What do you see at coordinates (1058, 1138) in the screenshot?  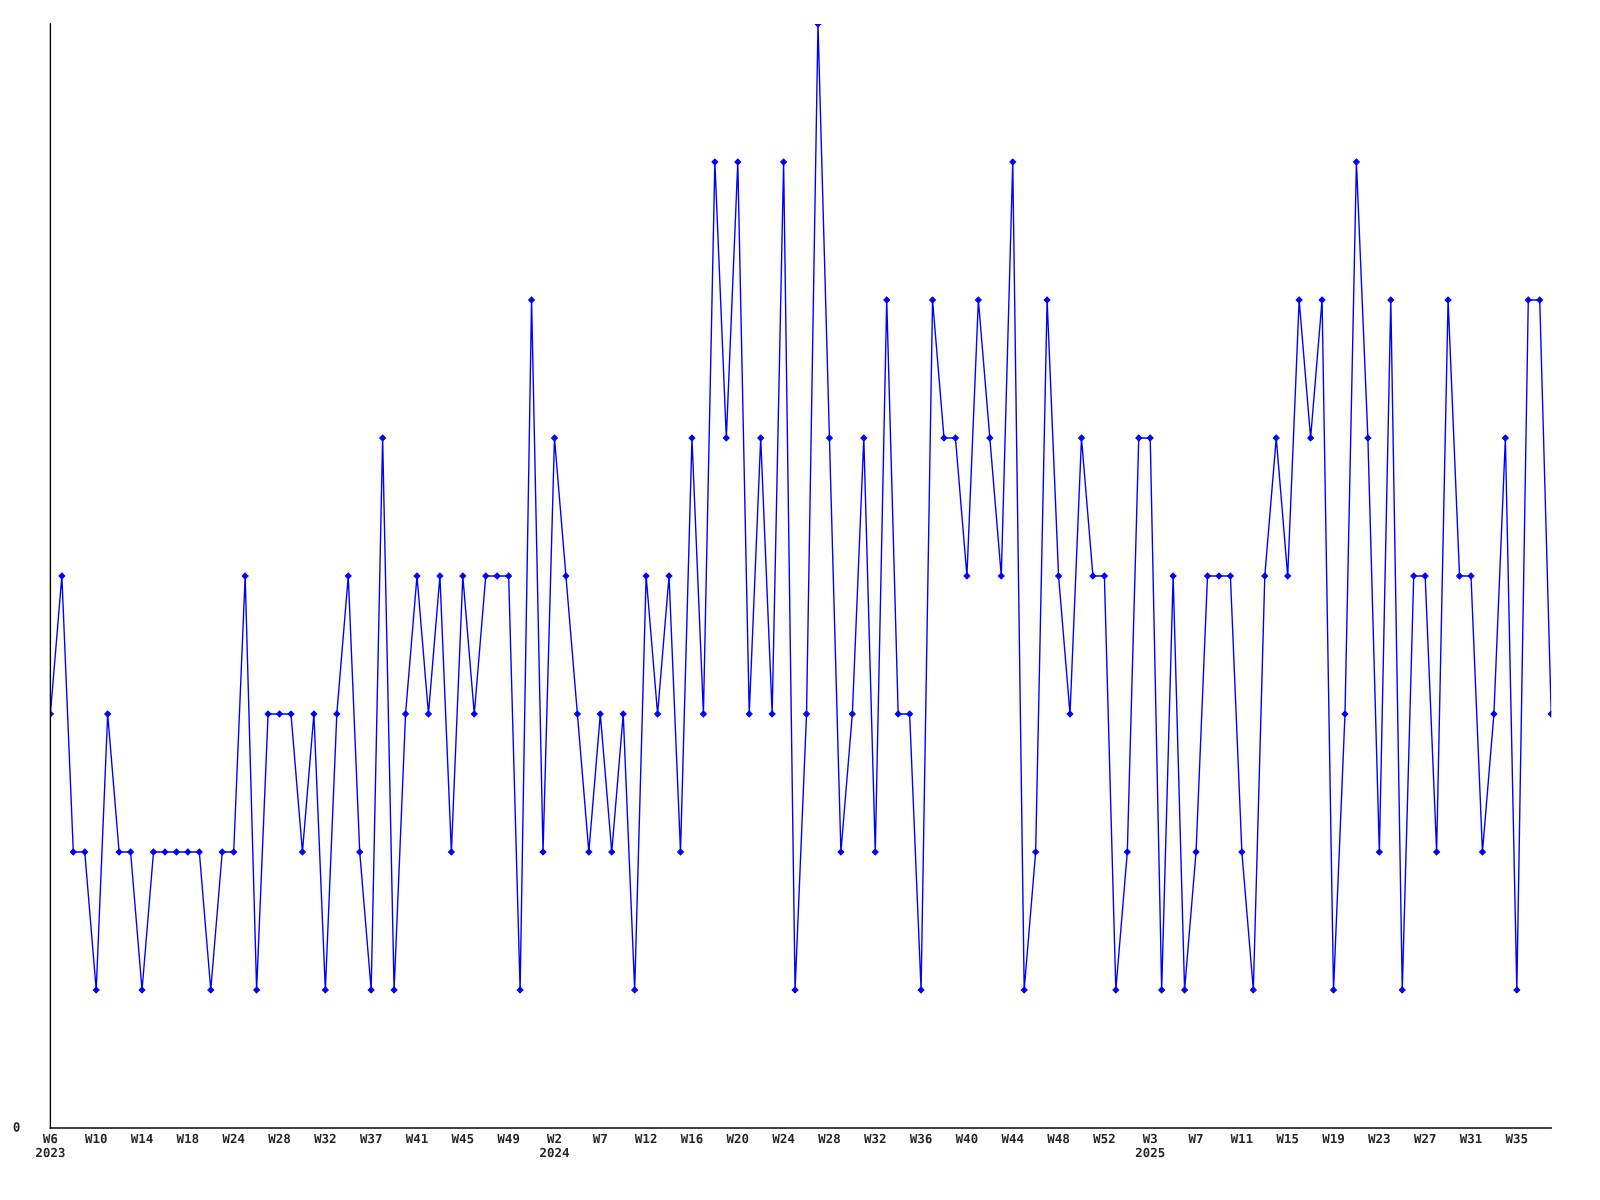 I see `x-tick-label: W48` at bounding box center [1058, 1138].